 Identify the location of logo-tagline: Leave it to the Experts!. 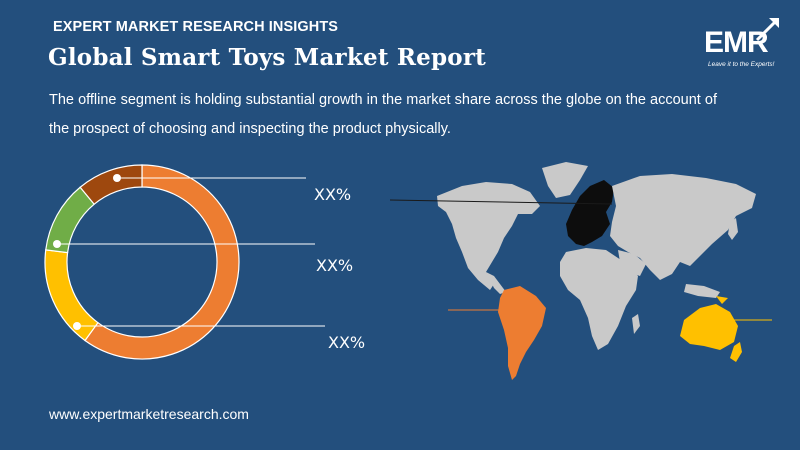
(741, 64).